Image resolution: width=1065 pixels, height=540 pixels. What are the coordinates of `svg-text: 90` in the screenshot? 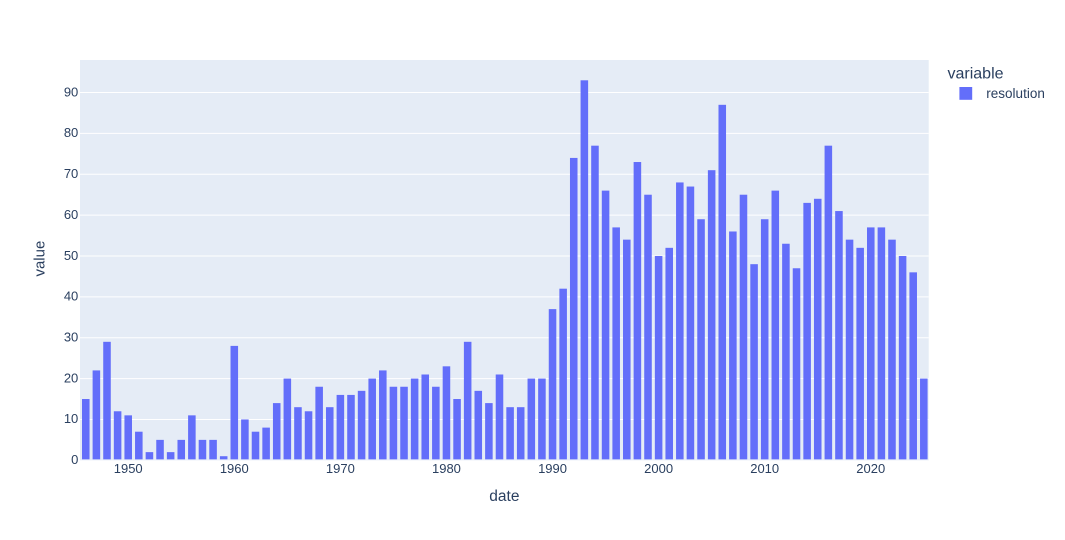 It's located at (71, 91).